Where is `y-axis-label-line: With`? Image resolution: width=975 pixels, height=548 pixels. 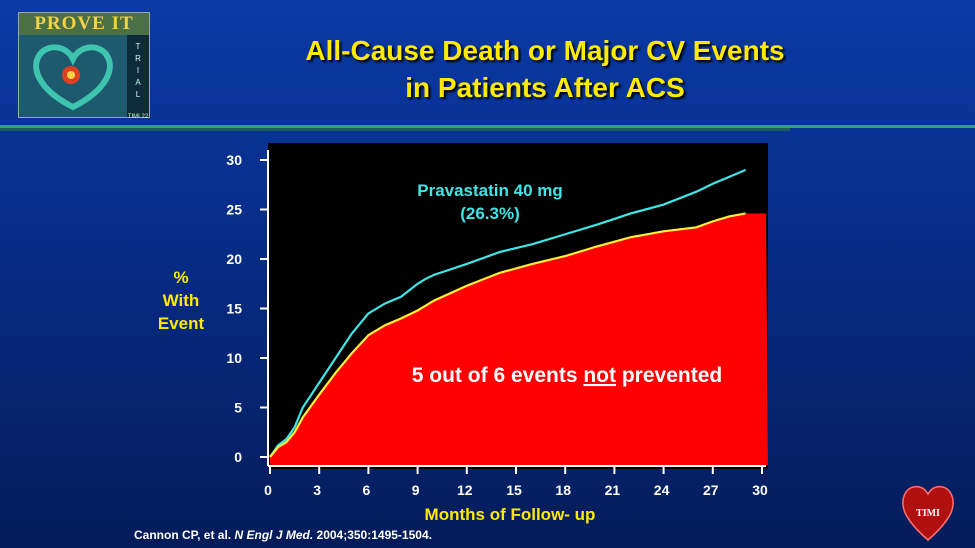 y-axis-label-line: With is located at coordinates (181, 300).